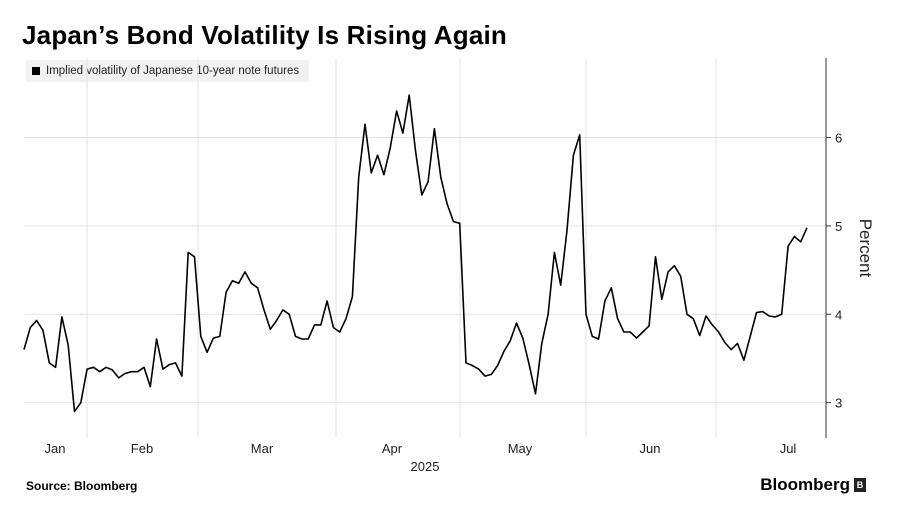 This screenshot has width=900, height=518. What do you see at coordinates (392, 448) in the screenshot?
I see `x-tick-label-apr: Apr` at bounding box center [392, 448].